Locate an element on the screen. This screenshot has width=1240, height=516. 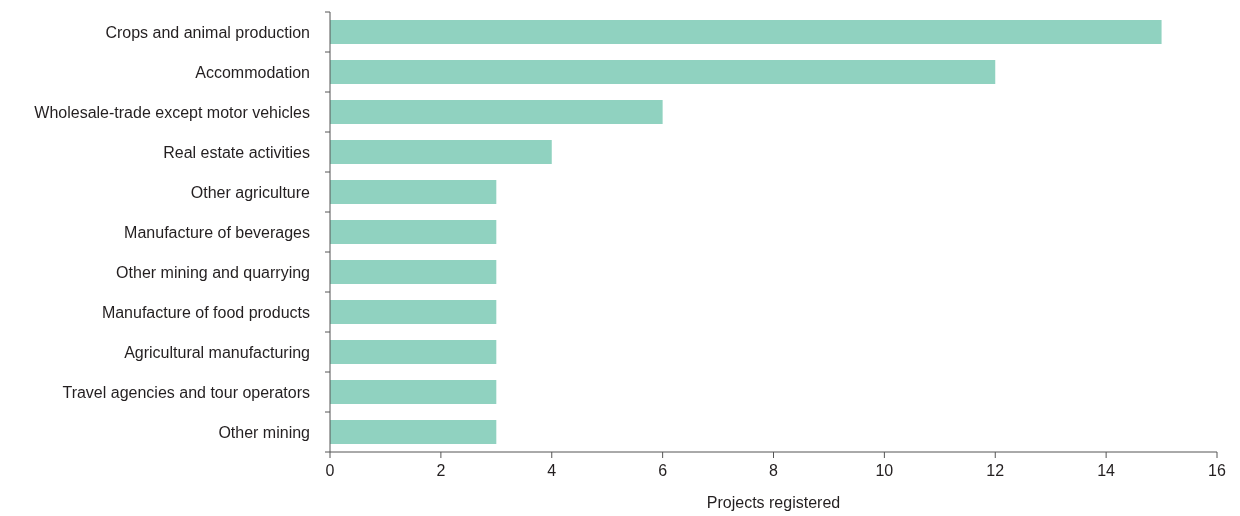
y-tick-label: Manufacture of food products is located at coordinates (205, 312).